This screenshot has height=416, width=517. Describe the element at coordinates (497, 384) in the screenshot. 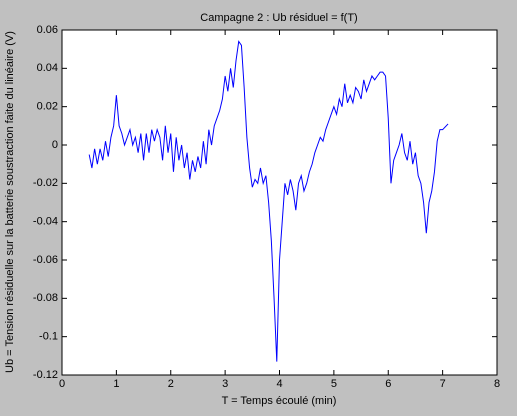

I see `x-tick-label: 8` at that location.